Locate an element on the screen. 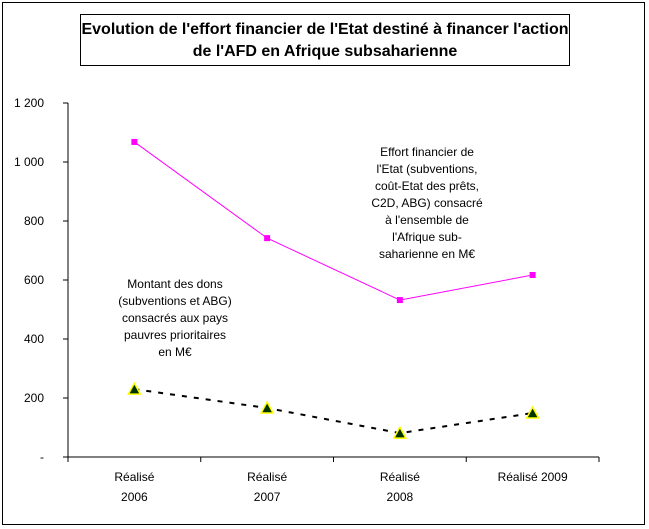 The image size is (649, 529). y-tick-label: 600 is located at coordinates (34, 280).